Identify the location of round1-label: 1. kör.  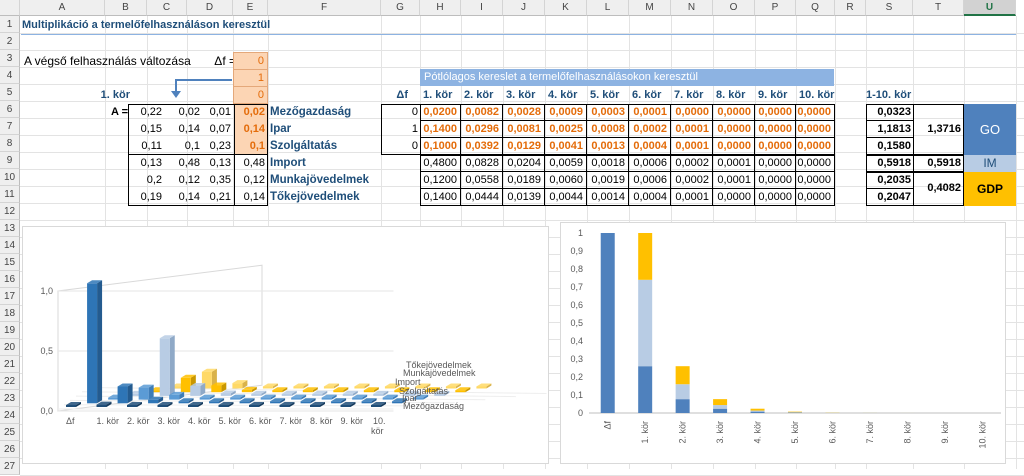
(110, 95).